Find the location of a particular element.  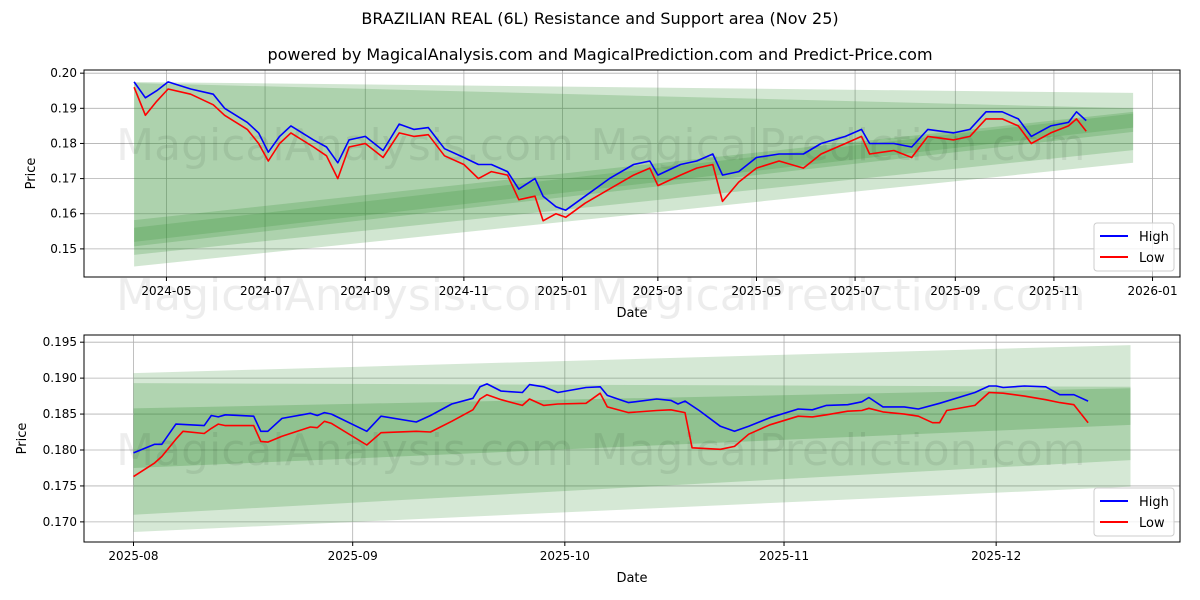

y-tick-label: 0.20 is located at coordinates (63, 73).